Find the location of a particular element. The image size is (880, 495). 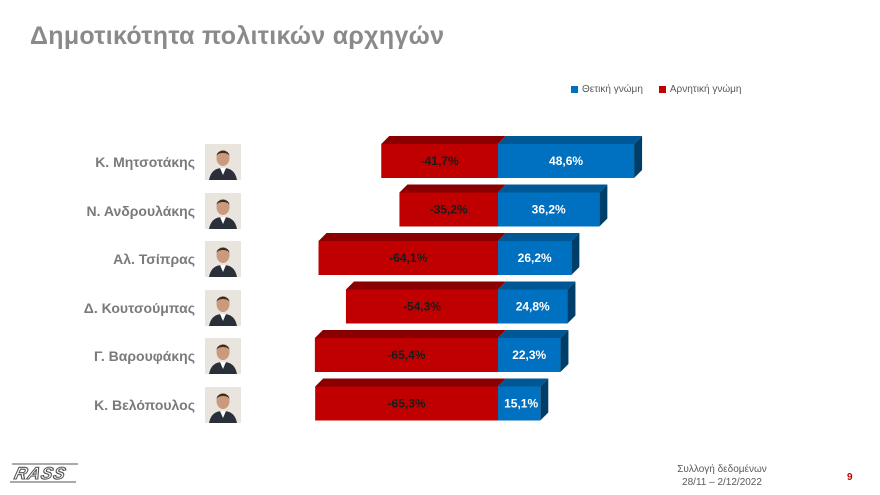

politician-name: Γ. Βαρουφάκης is located at coordinates (144, 356).